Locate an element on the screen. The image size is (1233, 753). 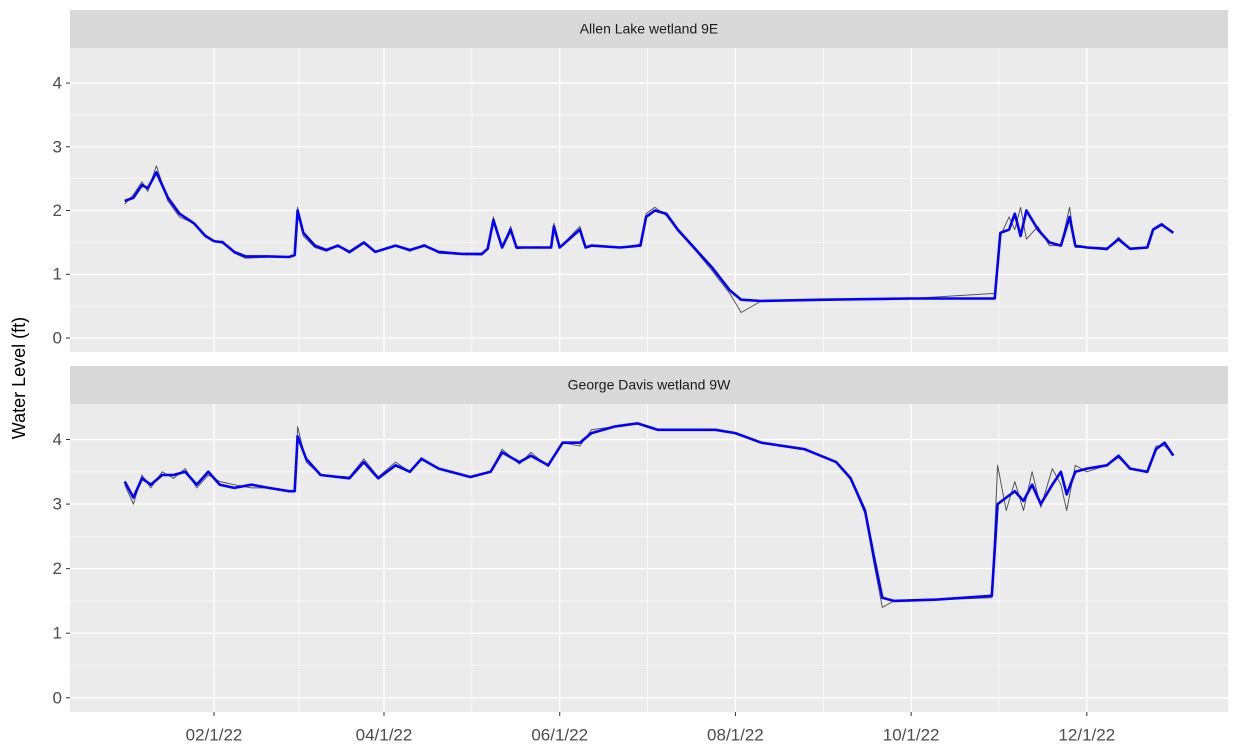
y-axis-label: Water Level (ft) is located at coordinates (19, 378).